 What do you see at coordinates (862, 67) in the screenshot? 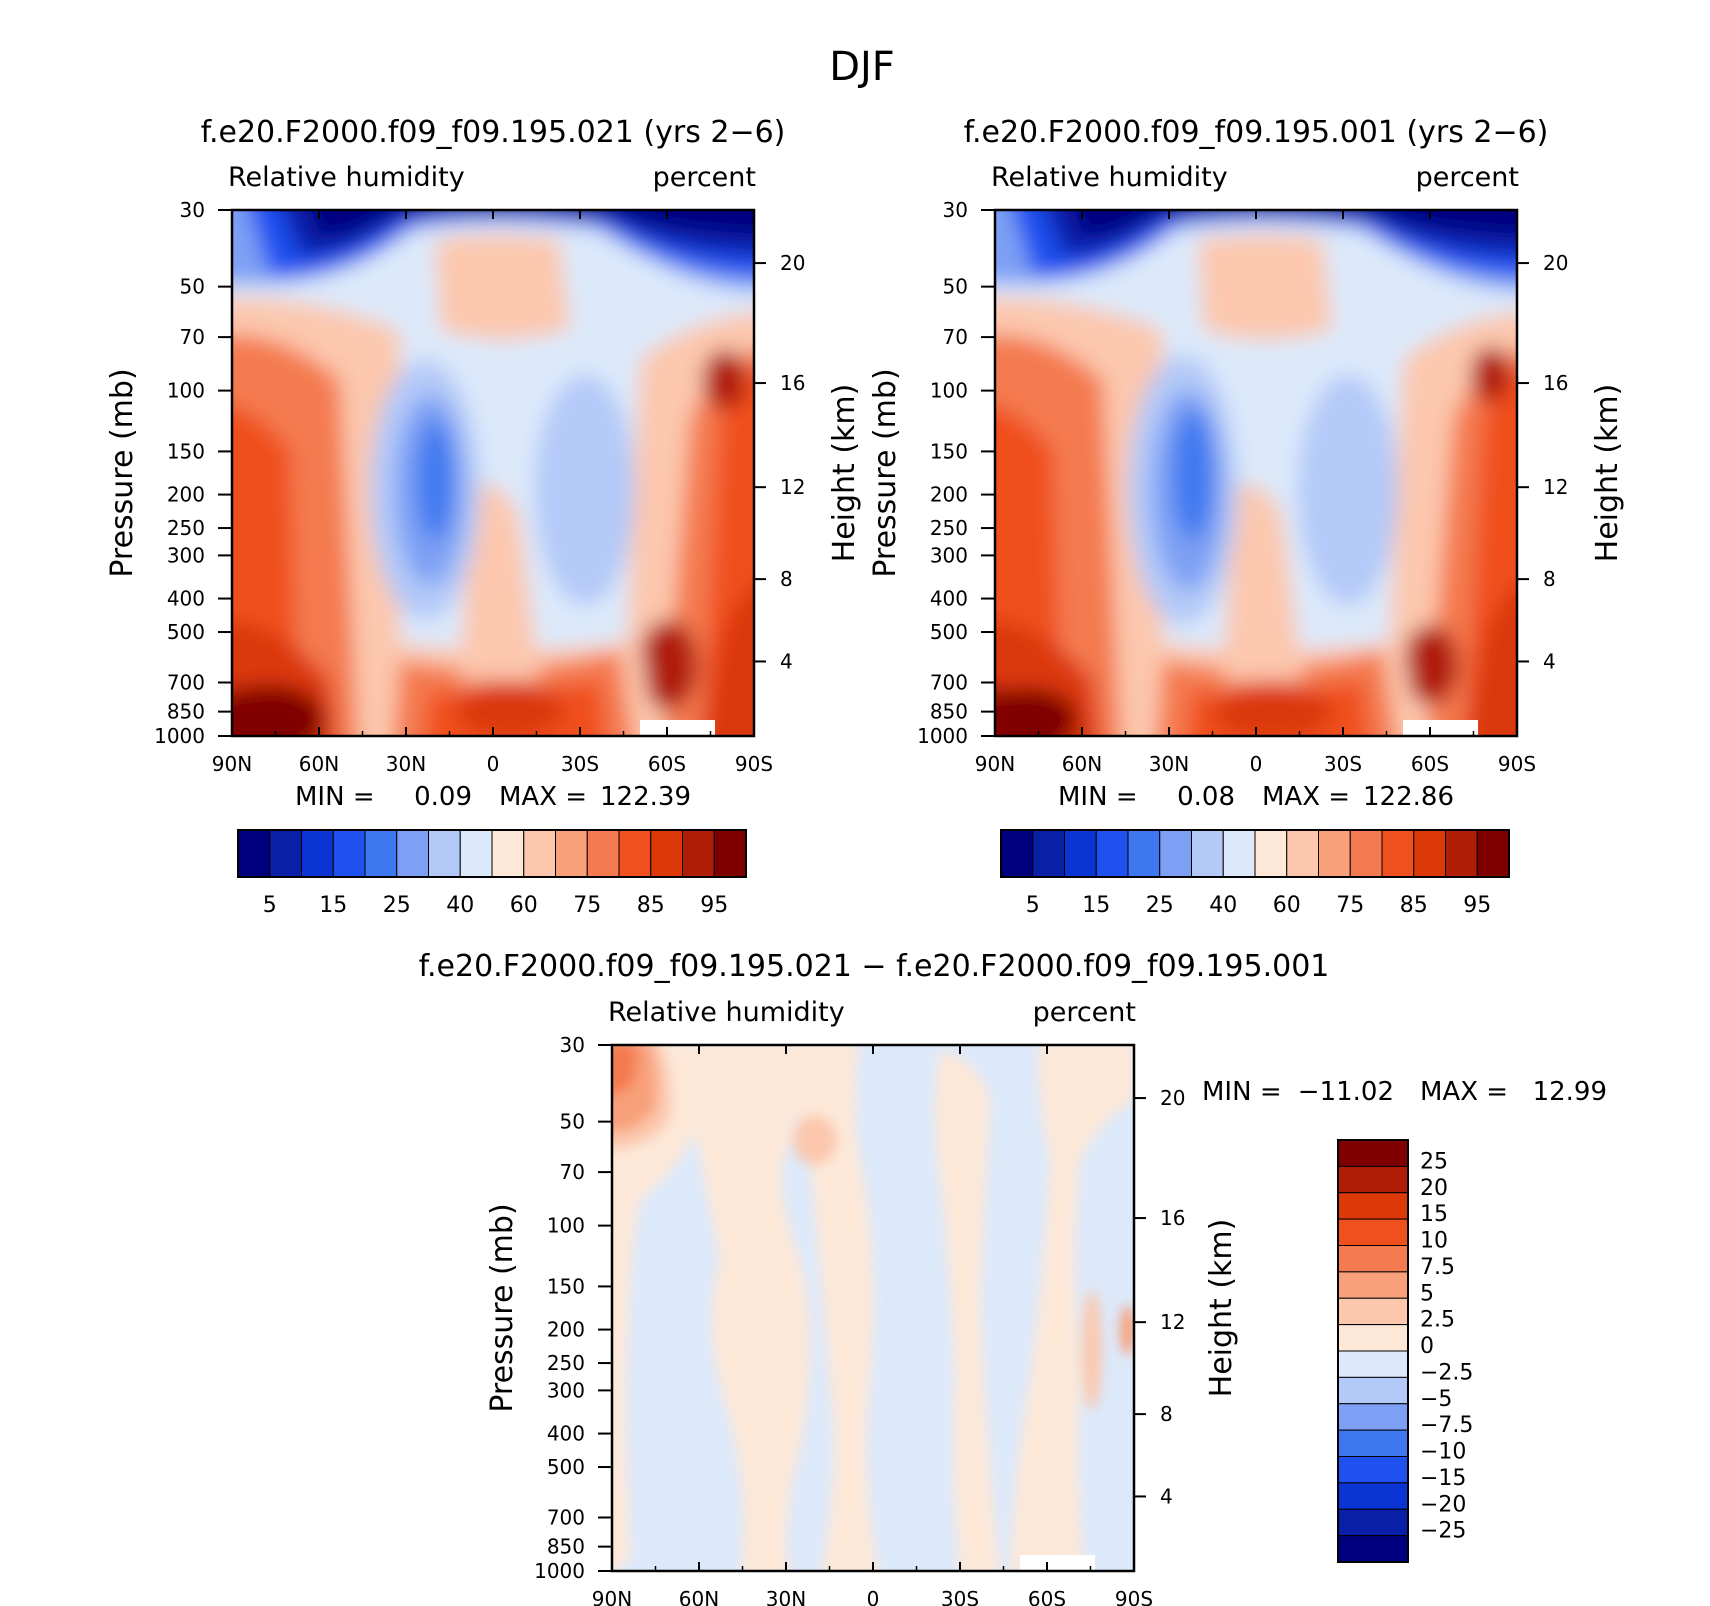
I see `figure-title: DJF` at bounding box center [862, 67].